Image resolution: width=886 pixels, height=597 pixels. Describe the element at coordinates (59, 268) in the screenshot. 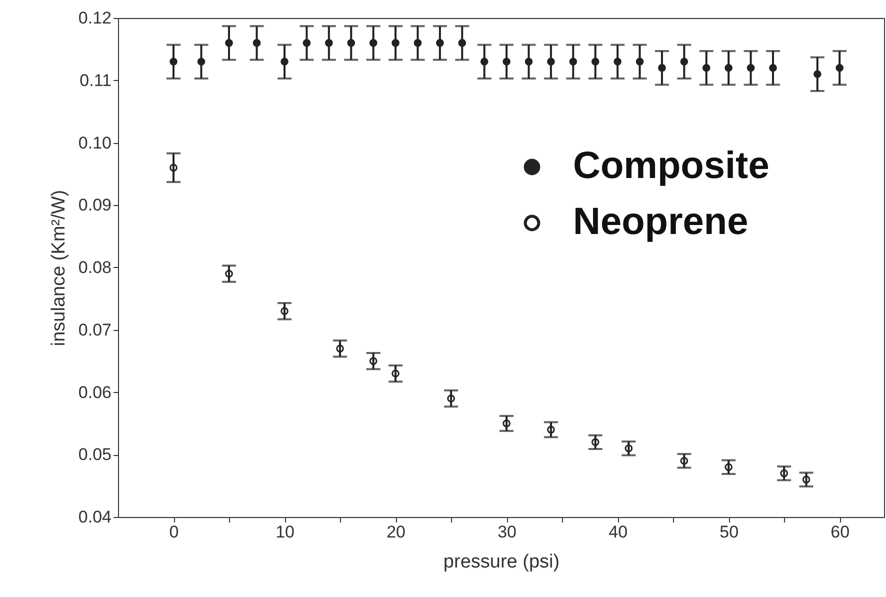

I see `y-axis-title: insulance (Km²/W)` at that location.